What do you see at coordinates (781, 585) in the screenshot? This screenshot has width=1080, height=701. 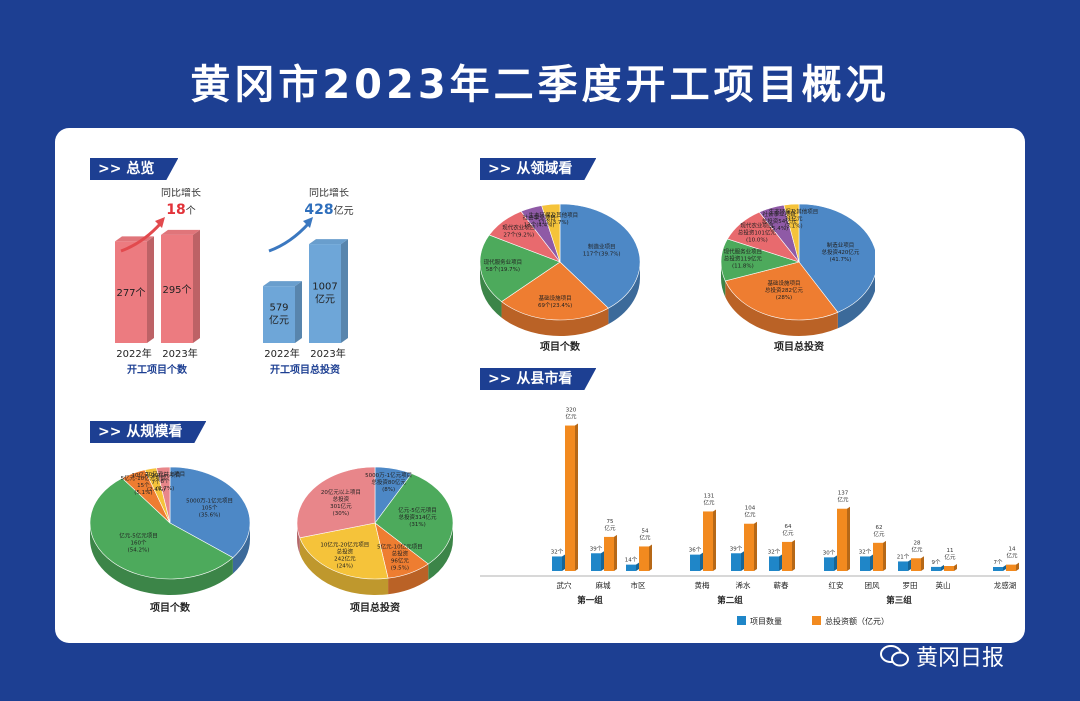 I see `category-label: 蕲春` at bounding box center [781, 585].